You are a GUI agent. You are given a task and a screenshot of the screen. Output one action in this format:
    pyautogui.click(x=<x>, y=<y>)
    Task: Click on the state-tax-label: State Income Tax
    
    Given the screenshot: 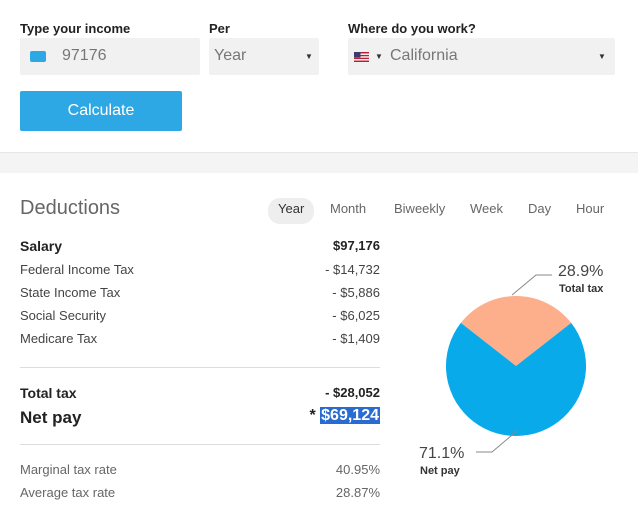 What is the action you would take?
    pyautogui.click(x=70, y=292)
    